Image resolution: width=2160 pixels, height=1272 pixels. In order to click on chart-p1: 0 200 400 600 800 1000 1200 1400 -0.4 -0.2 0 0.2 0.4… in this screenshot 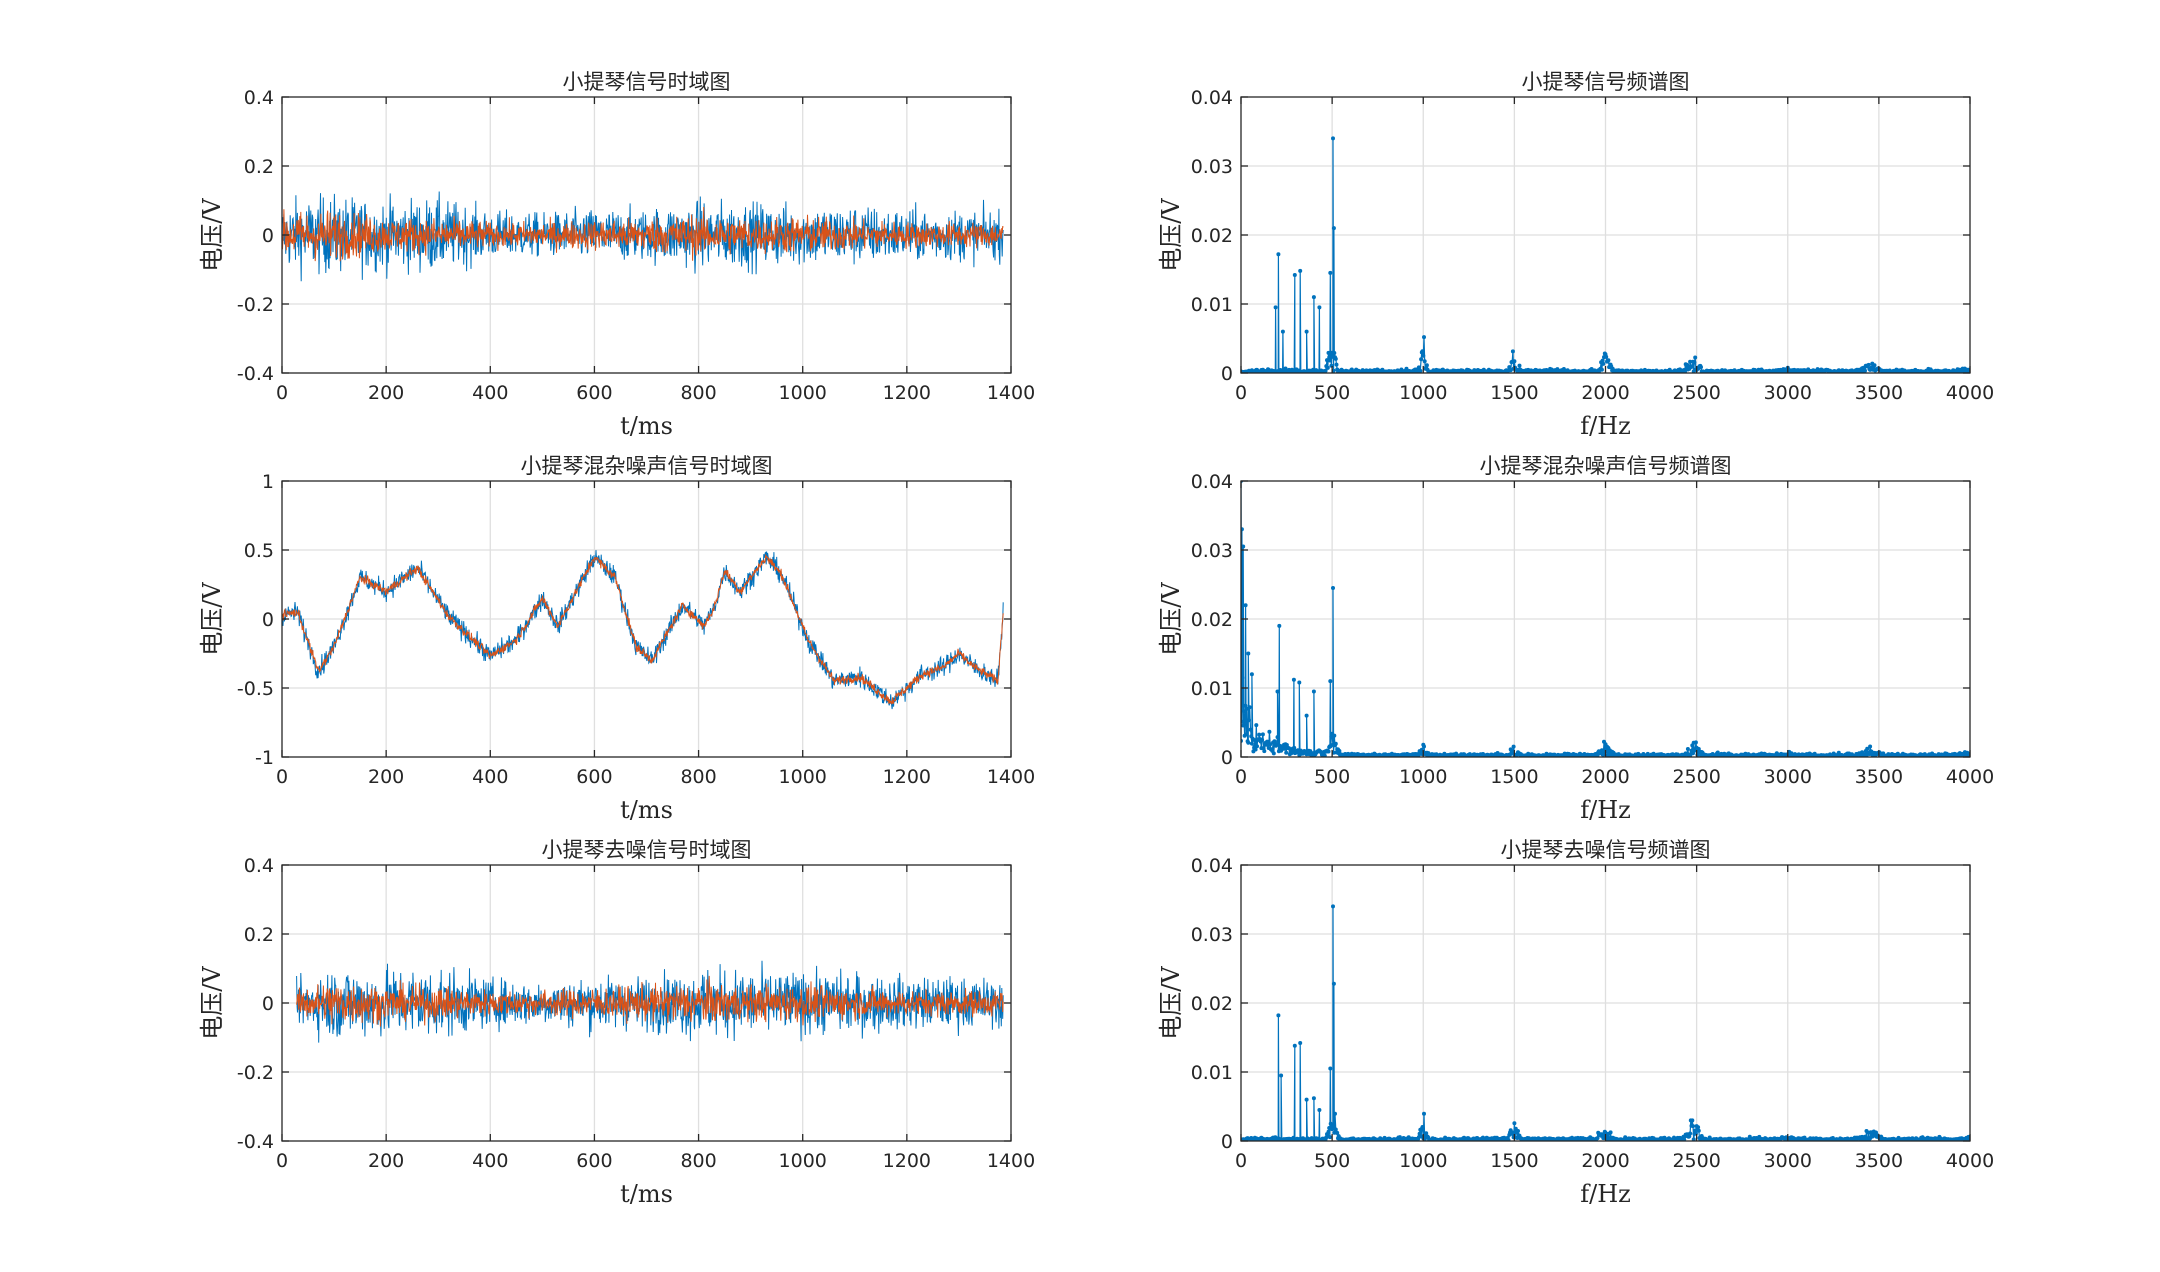, I will do `click(616, 255)`.